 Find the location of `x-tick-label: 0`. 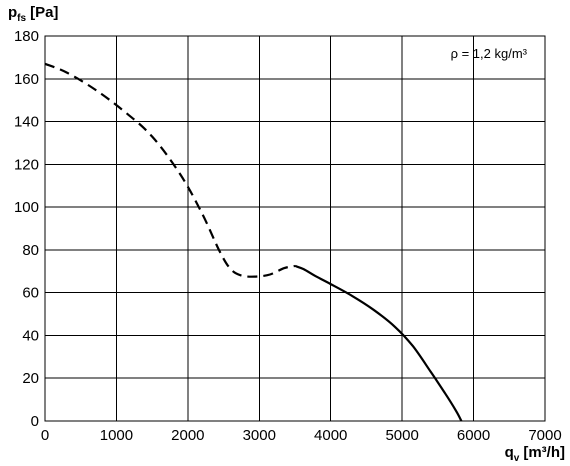

x-tick-label: 0 is located at coordinates (45, 435).